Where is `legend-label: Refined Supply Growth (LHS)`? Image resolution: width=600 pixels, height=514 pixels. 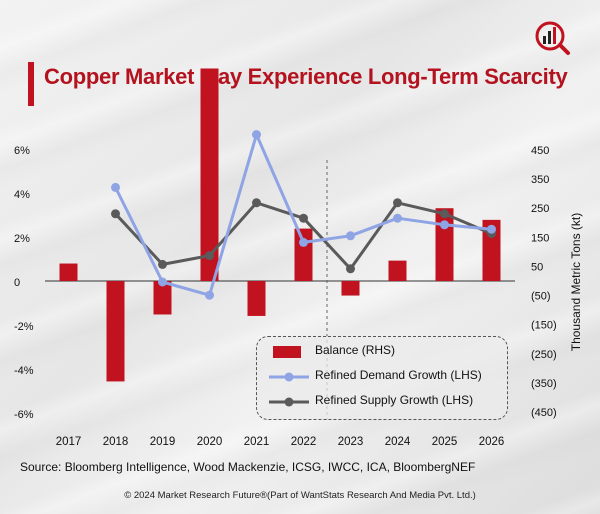
legend-label: Refined Supply Growth (LHS) is located at coordinates (394, 400).